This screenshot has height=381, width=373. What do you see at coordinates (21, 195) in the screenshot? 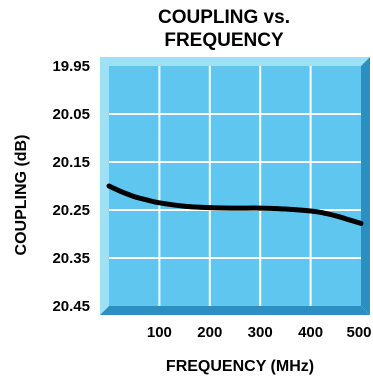
I see `y-axis-label: COUPLING (dB)` at bounding box center [21, 195].